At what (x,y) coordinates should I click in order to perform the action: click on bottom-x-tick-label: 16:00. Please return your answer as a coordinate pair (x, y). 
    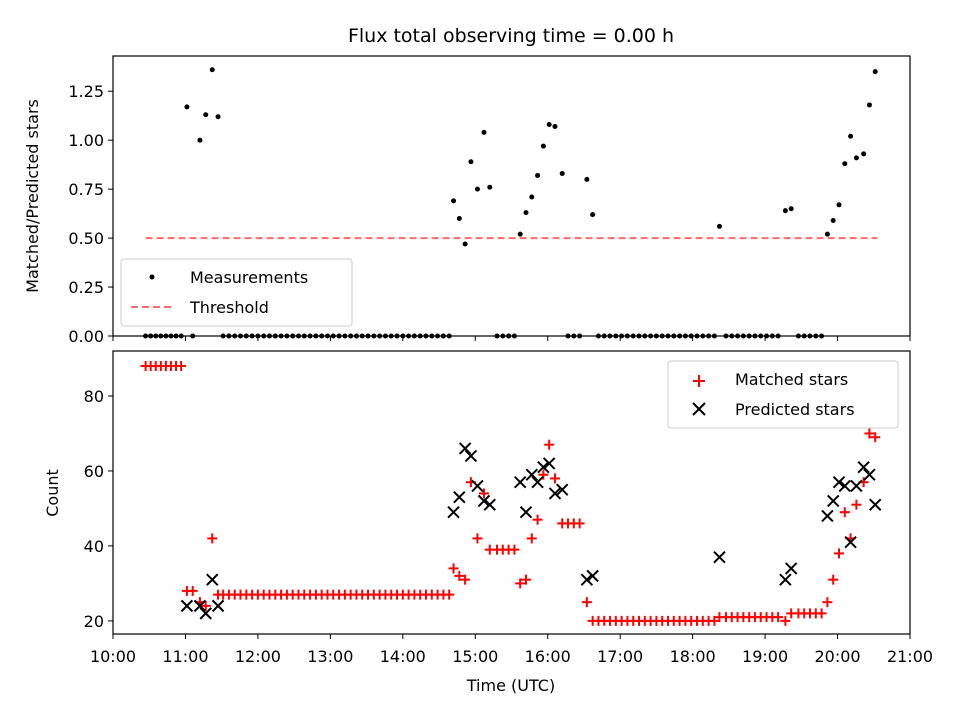
    Looking at the image, I should click on (548, 656).